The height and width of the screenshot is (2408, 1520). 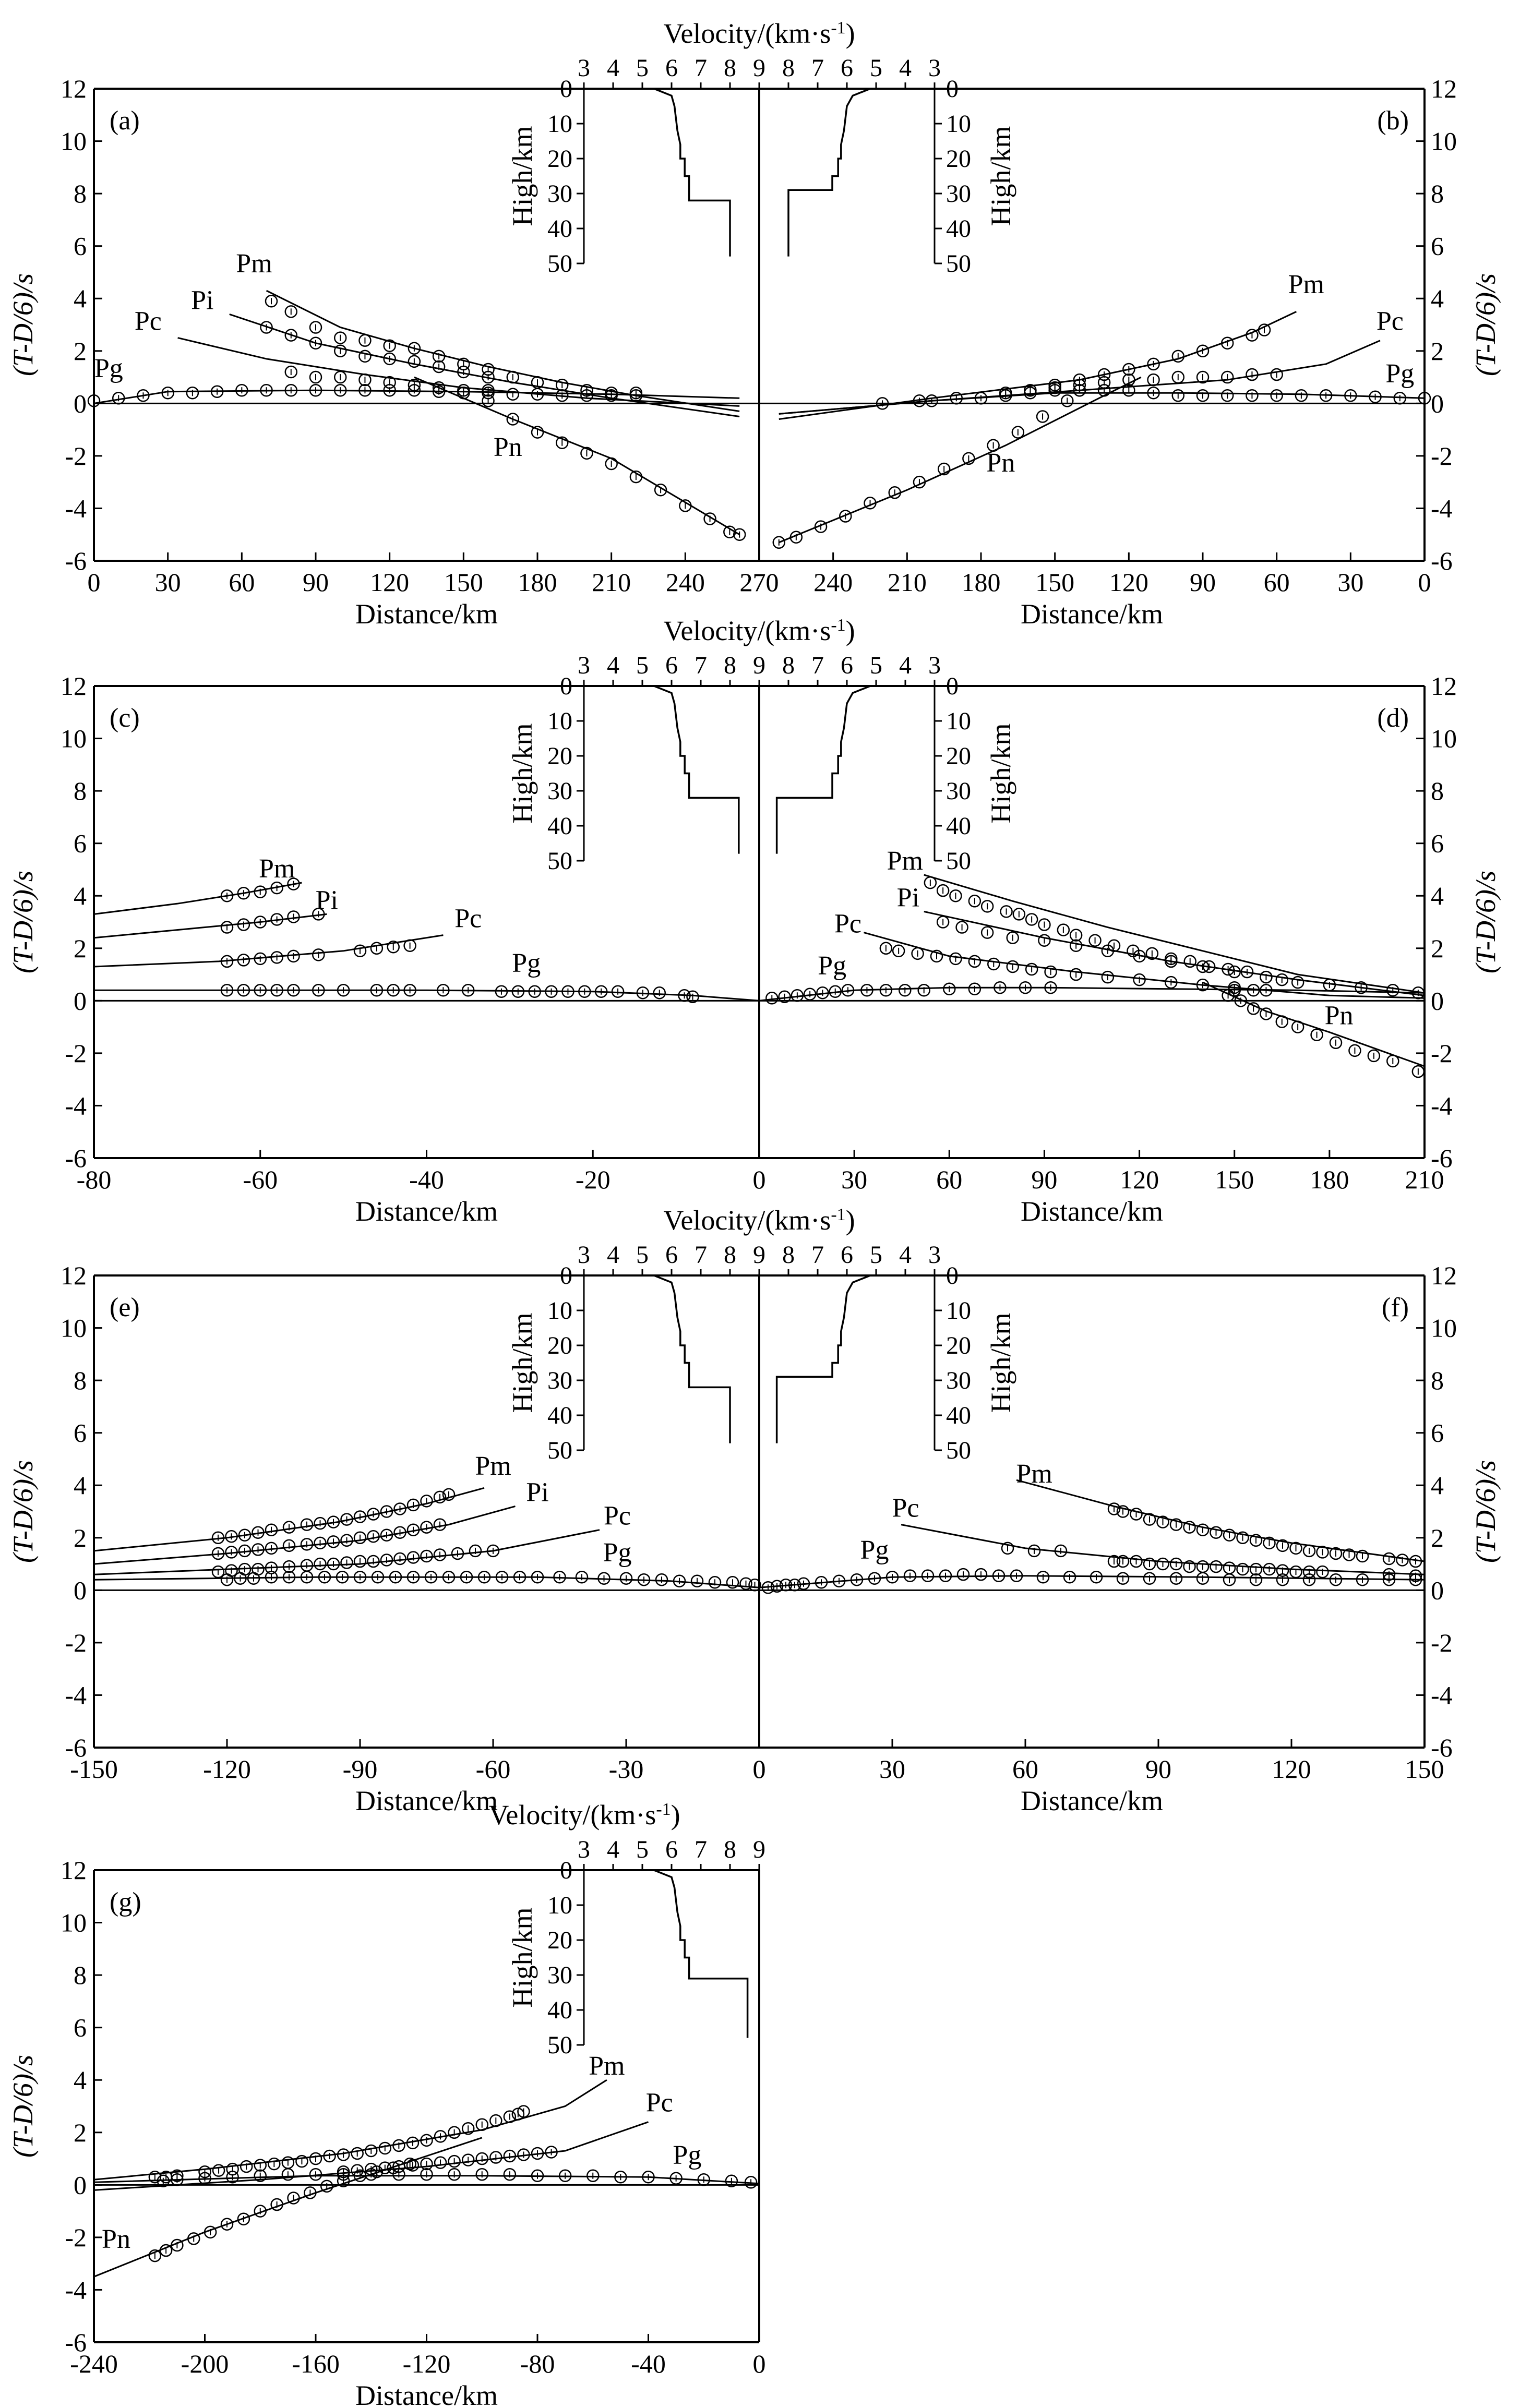 What do you see at coordinates (887, 166) in the screenshot?
I see `velocity-inset: 0 10 20 30 40 50 High/km 8 7 6 5 4 3` at bounding box center [887, 166].